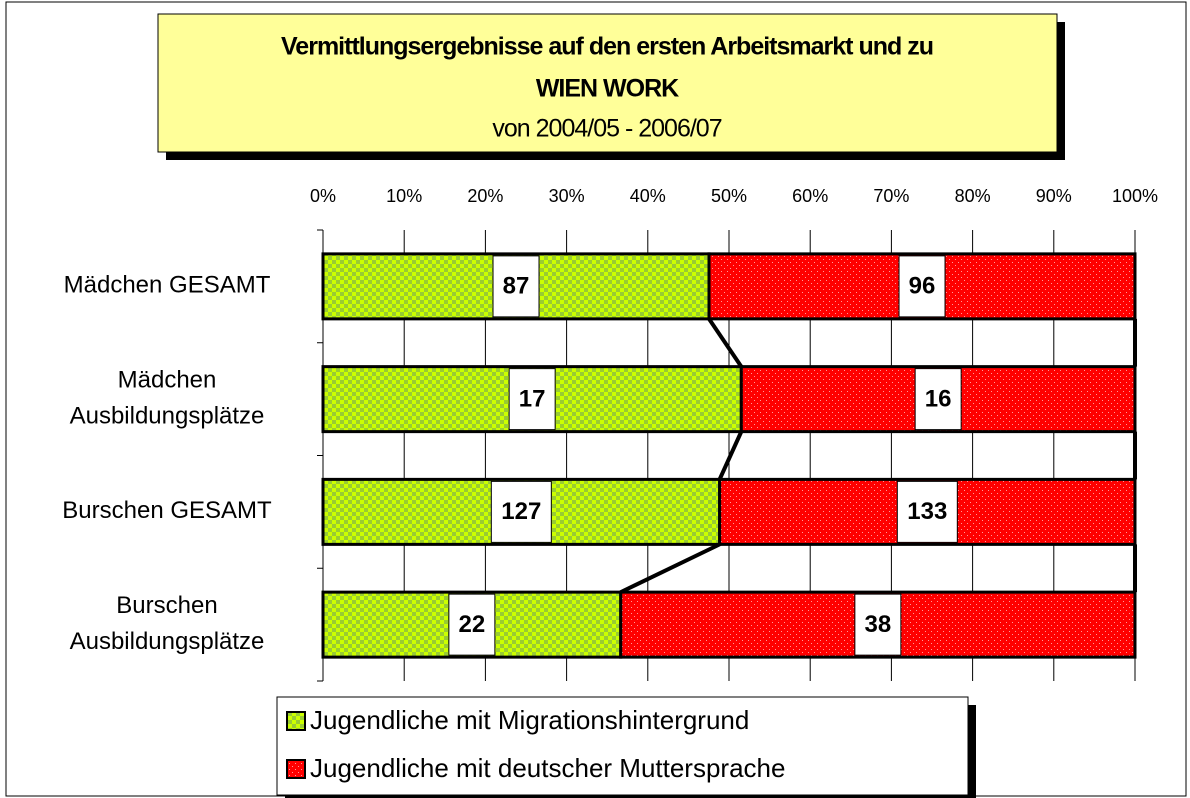 Image resolution: width=1190 pixels, height=798 pixels. I want to click on x-tick-label: 10%, so click(404, 196).